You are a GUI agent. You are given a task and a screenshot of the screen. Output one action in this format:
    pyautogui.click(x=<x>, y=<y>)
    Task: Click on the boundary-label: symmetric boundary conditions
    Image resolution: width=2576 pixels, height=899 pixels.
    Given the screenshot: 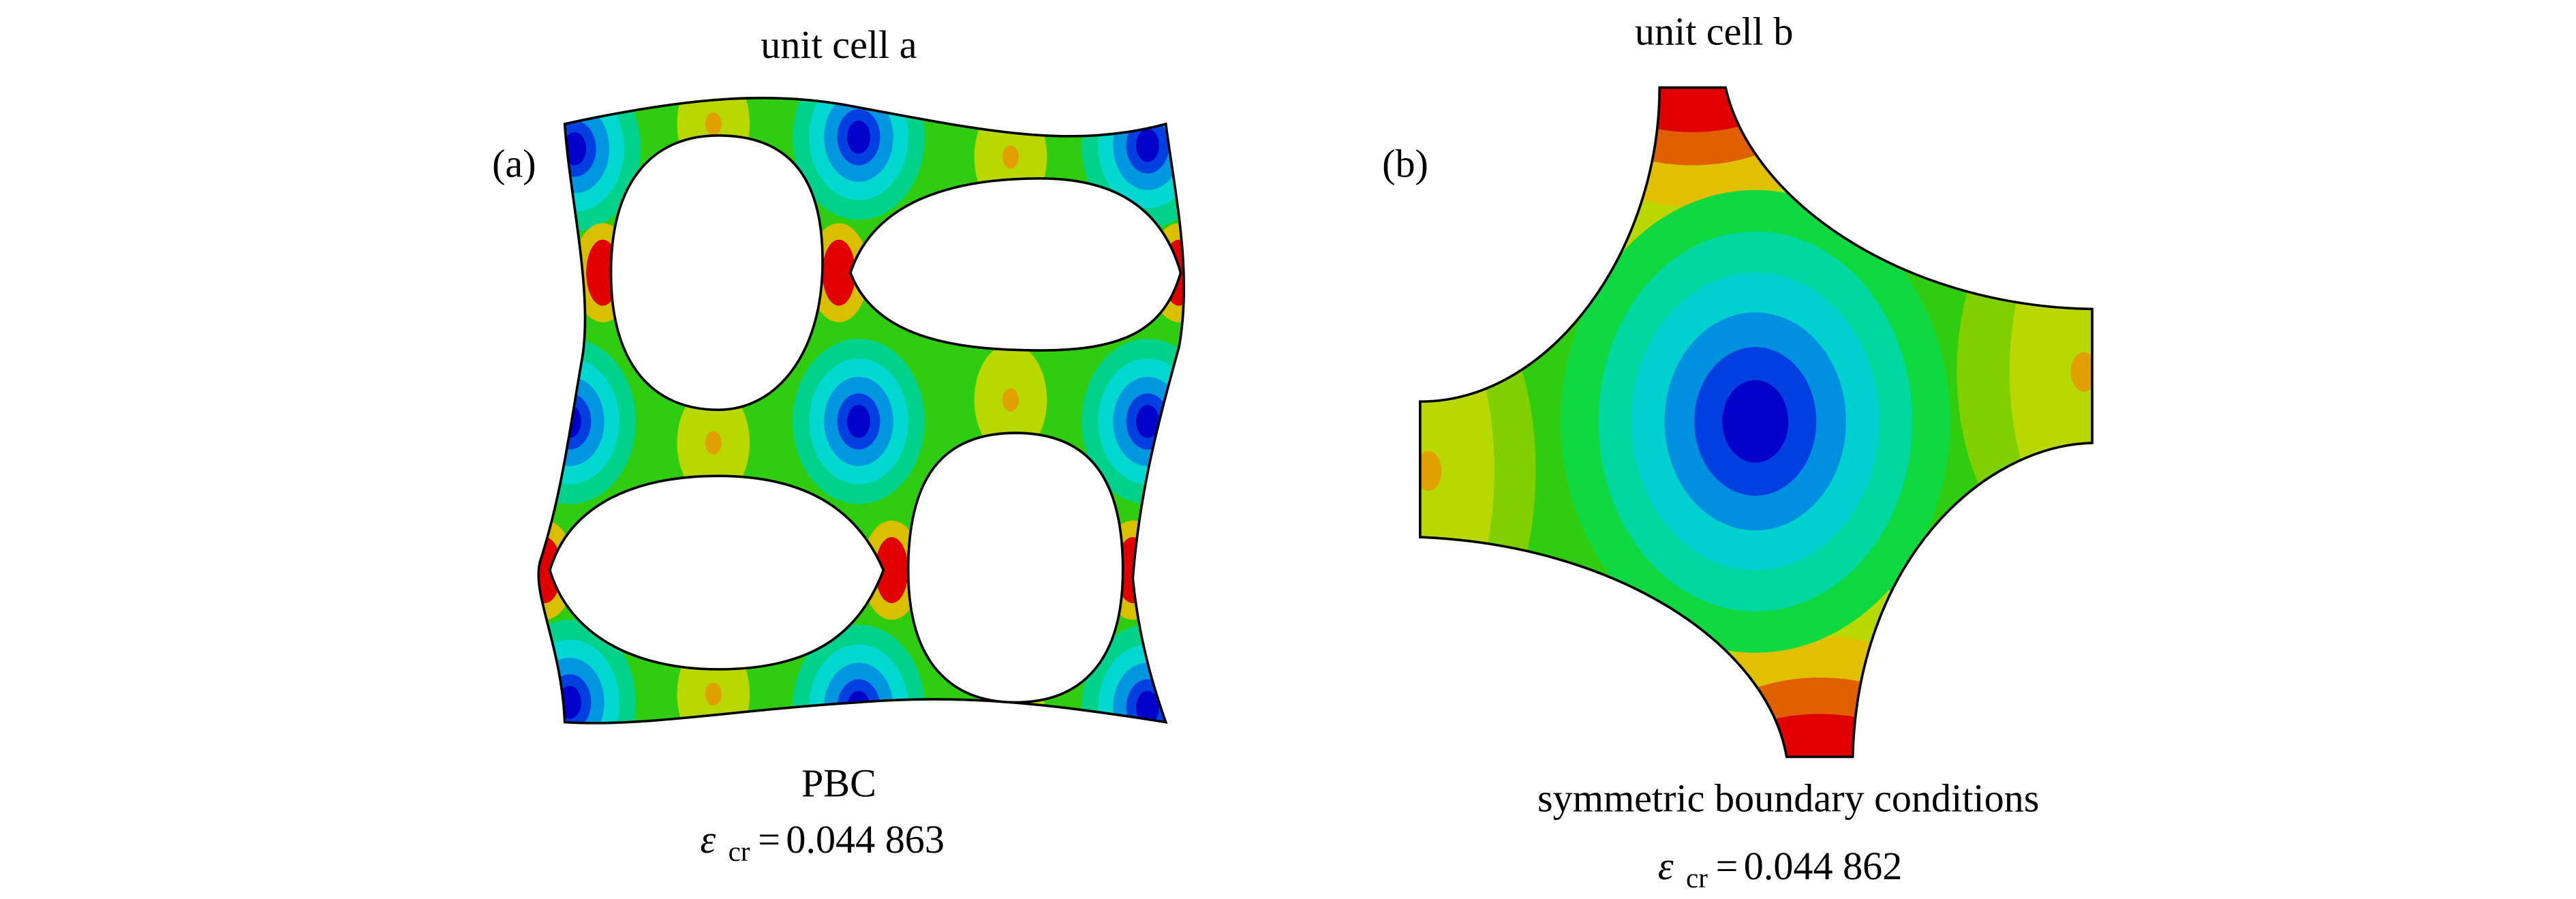 What is the action you would take?
    pyautogui.click(x=1788, y=798)
    